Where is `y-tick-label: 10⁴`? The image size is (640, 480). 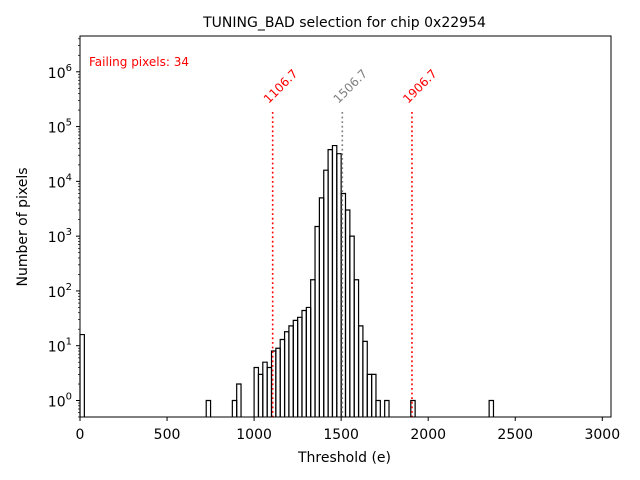 y-tick-label: 10⁴ is located at coordinates (60, 181).